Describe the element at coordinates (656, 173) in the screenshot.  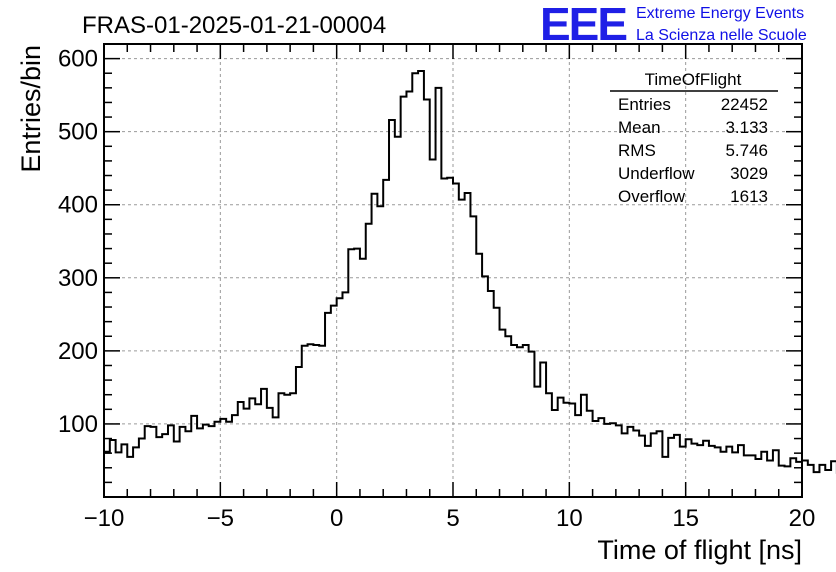
I see `stats-label: Underflow` at that location.